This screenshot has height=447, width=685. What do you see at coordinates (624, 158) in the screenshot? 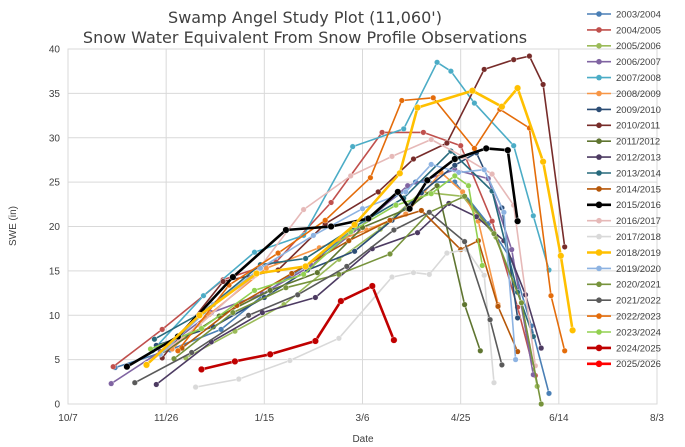
I see `legend-item: 2012/2013` at bounding box center [624, 158].